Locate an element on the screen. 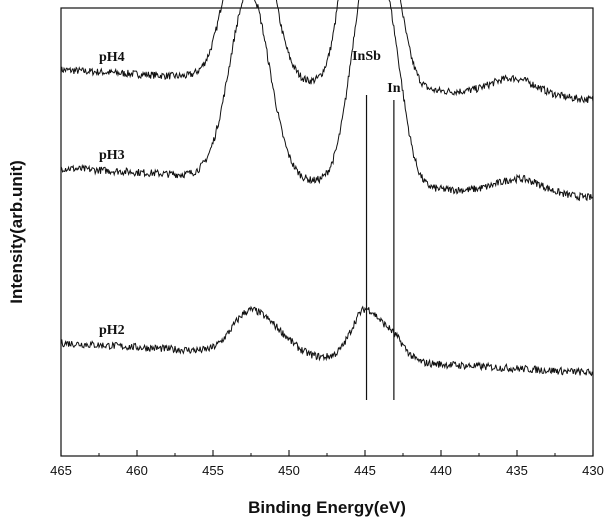  x-tick-label-450: 450 is located at coordinates (289, 470).